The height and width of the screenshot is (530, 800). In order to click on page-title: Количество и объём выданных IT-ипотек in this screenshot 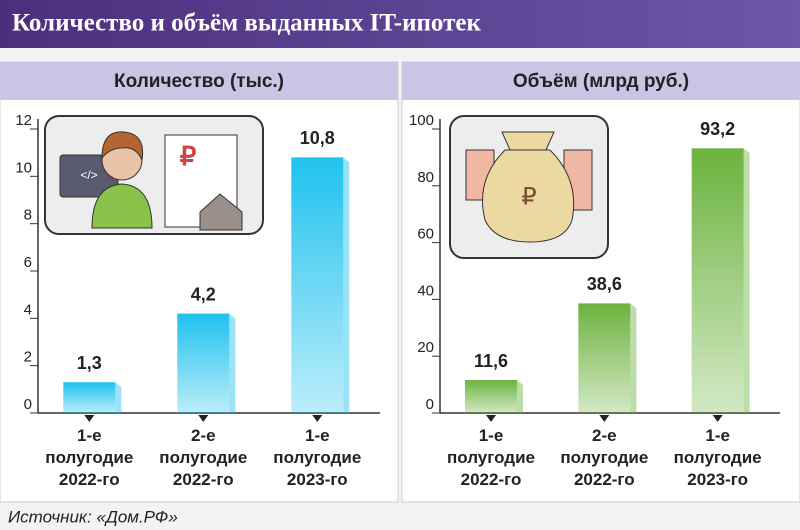, I will do `click(246, 23)`.